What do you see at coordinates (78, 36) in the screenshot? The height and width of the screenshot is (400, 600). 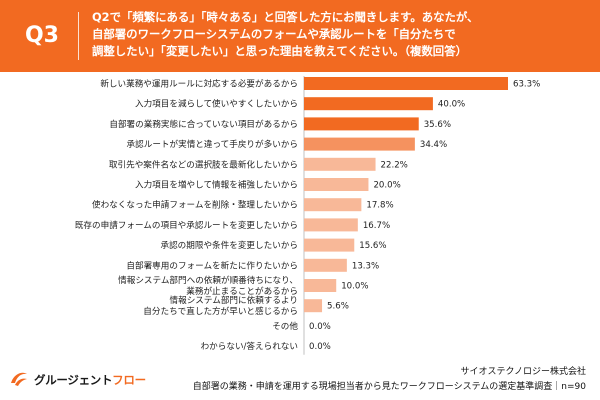 I see `header-divider` at bounding box center [78, 36].